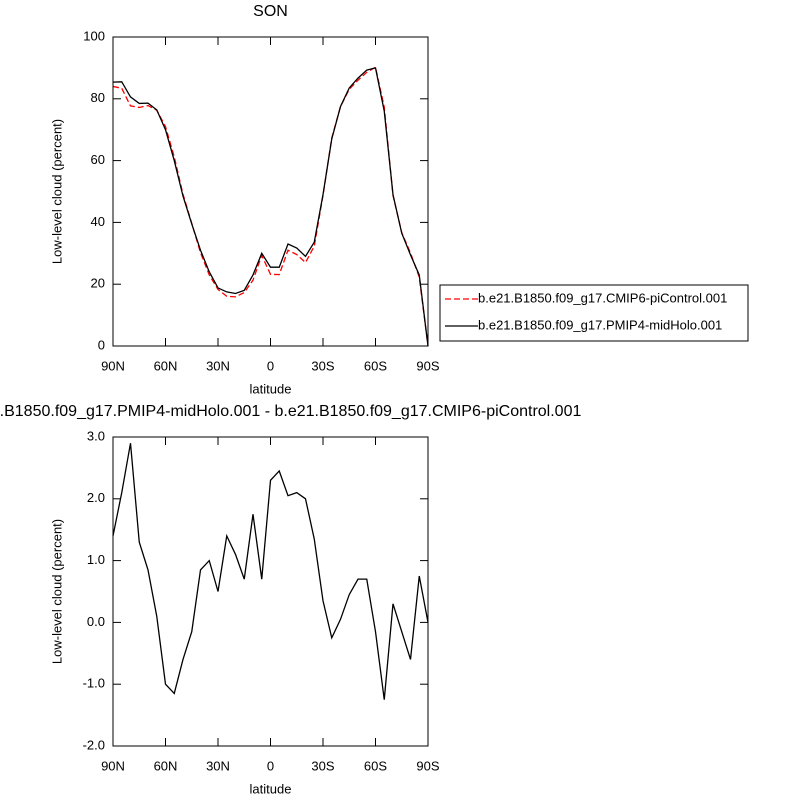  I want to click on y-tick-label: 0, so click(101, 344).